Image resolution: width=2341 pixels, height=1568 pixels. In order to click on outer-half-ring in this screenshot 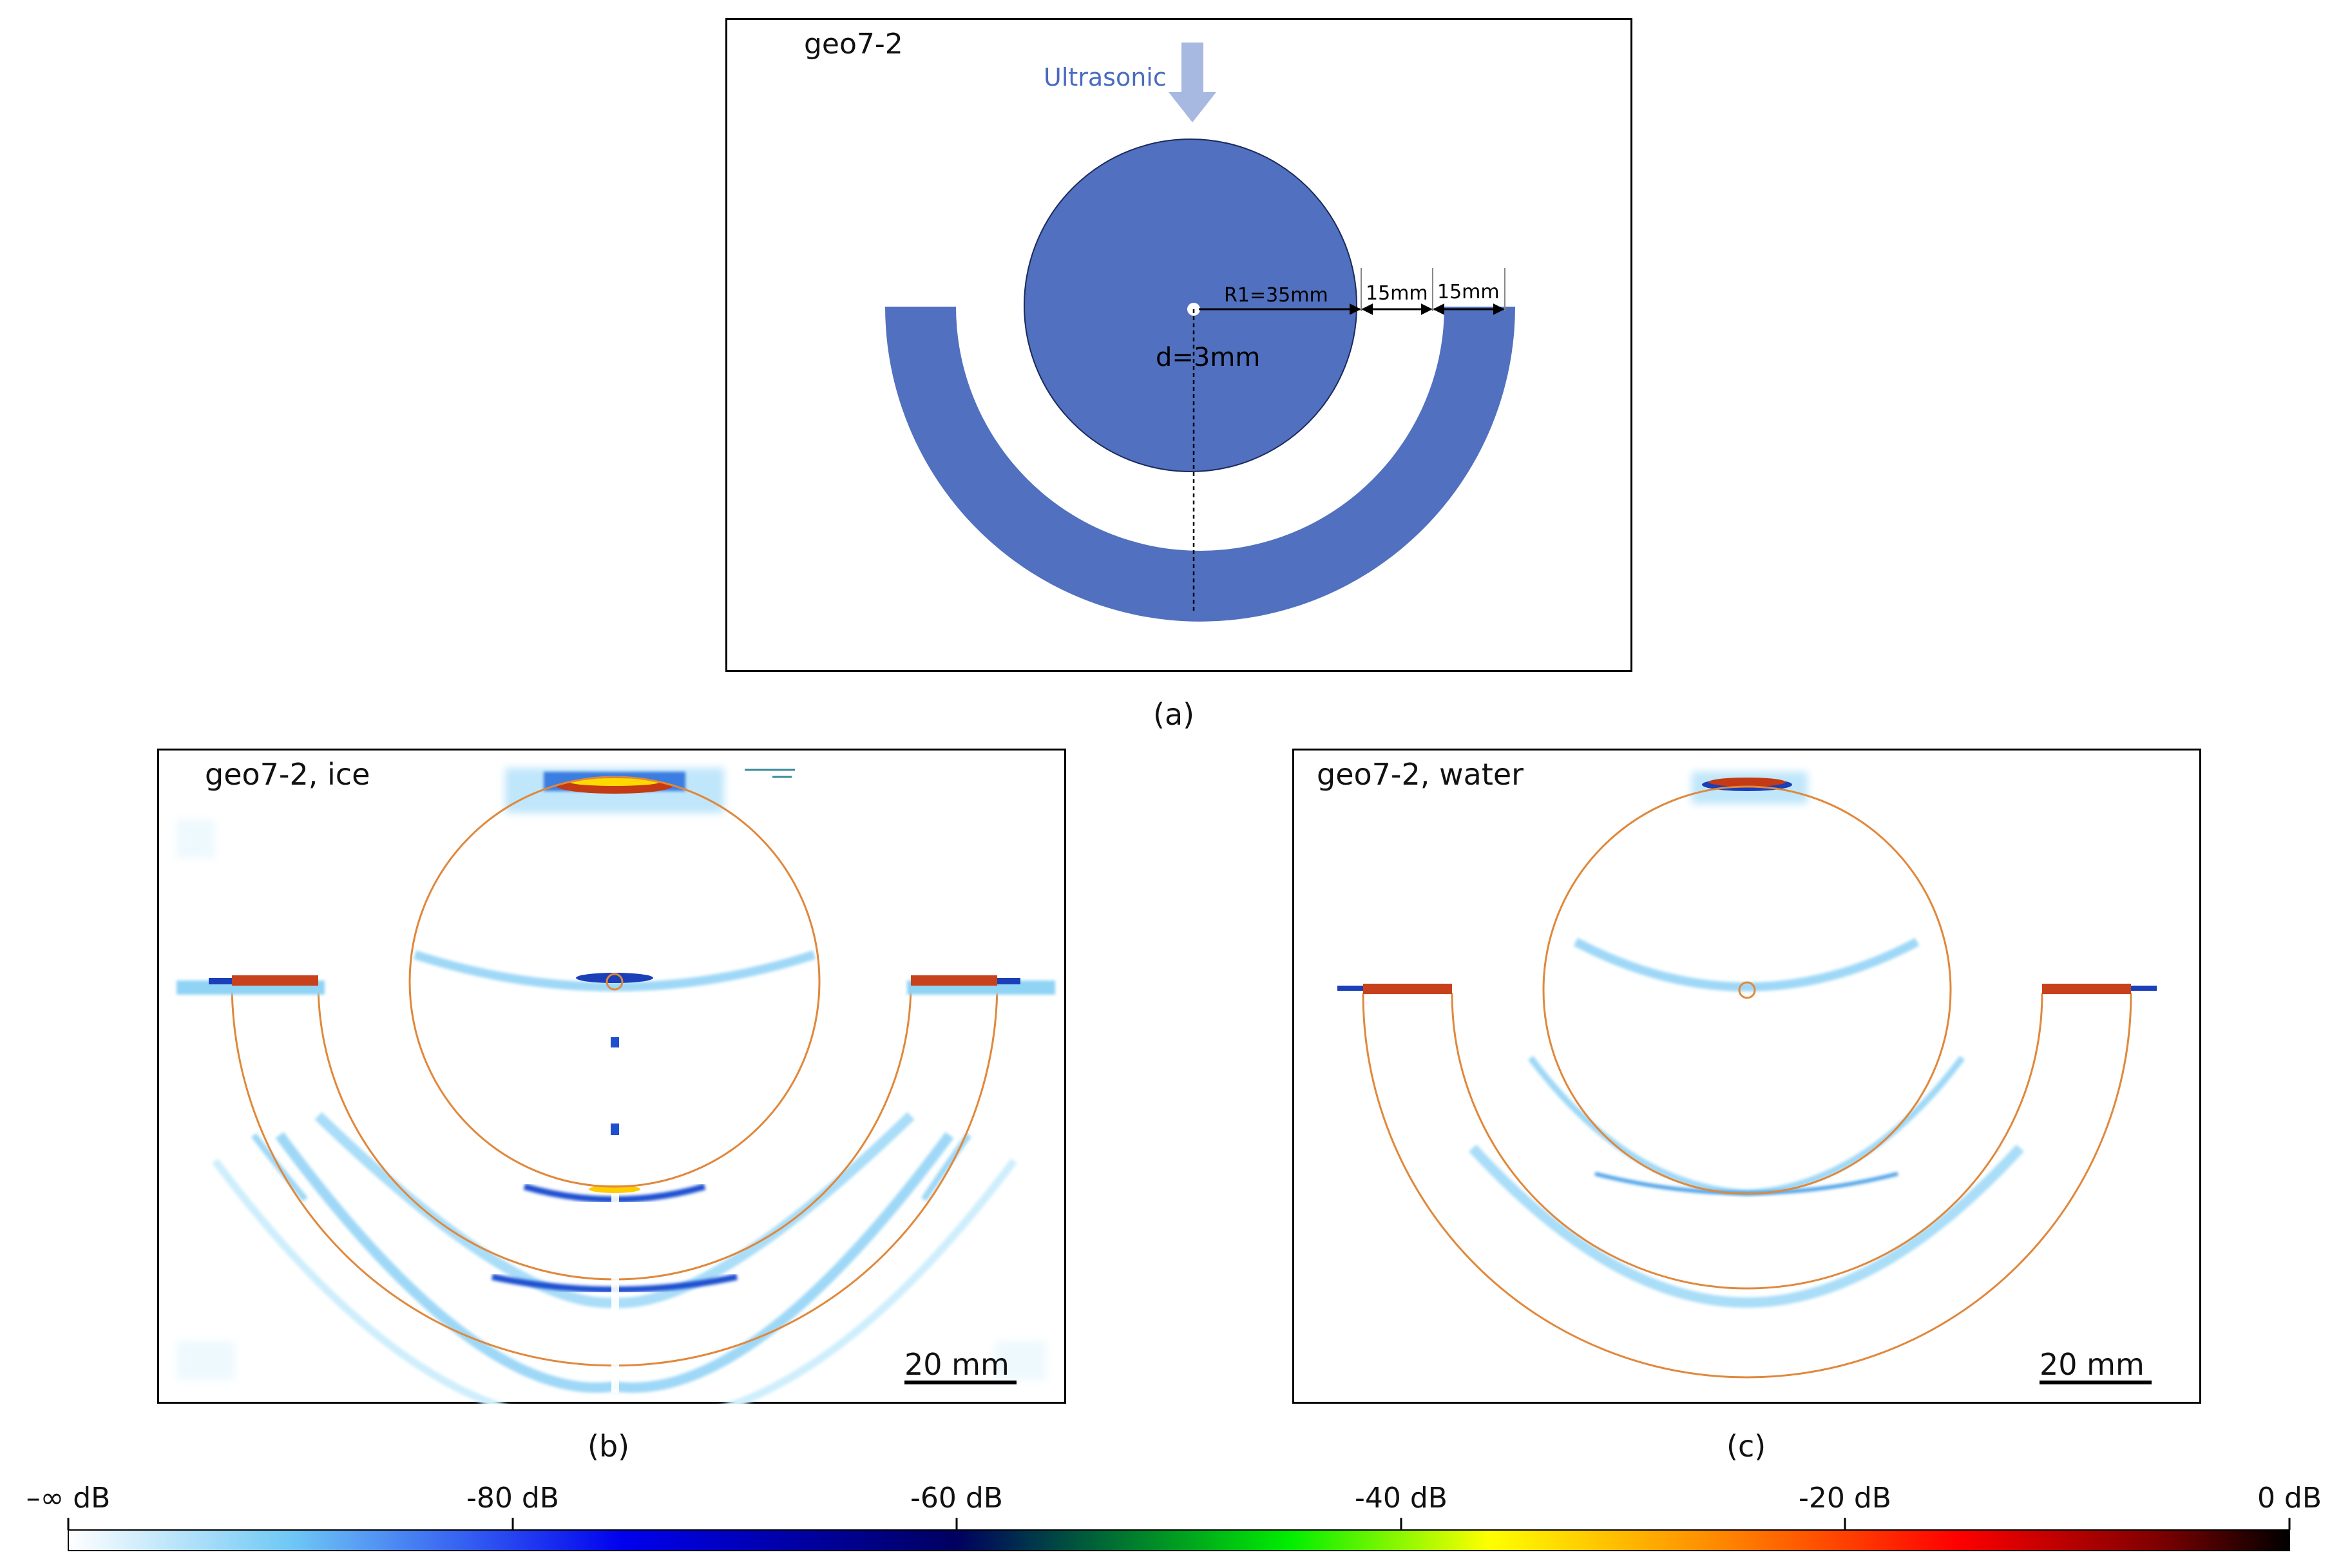, I will do `click(1200, 465)`.